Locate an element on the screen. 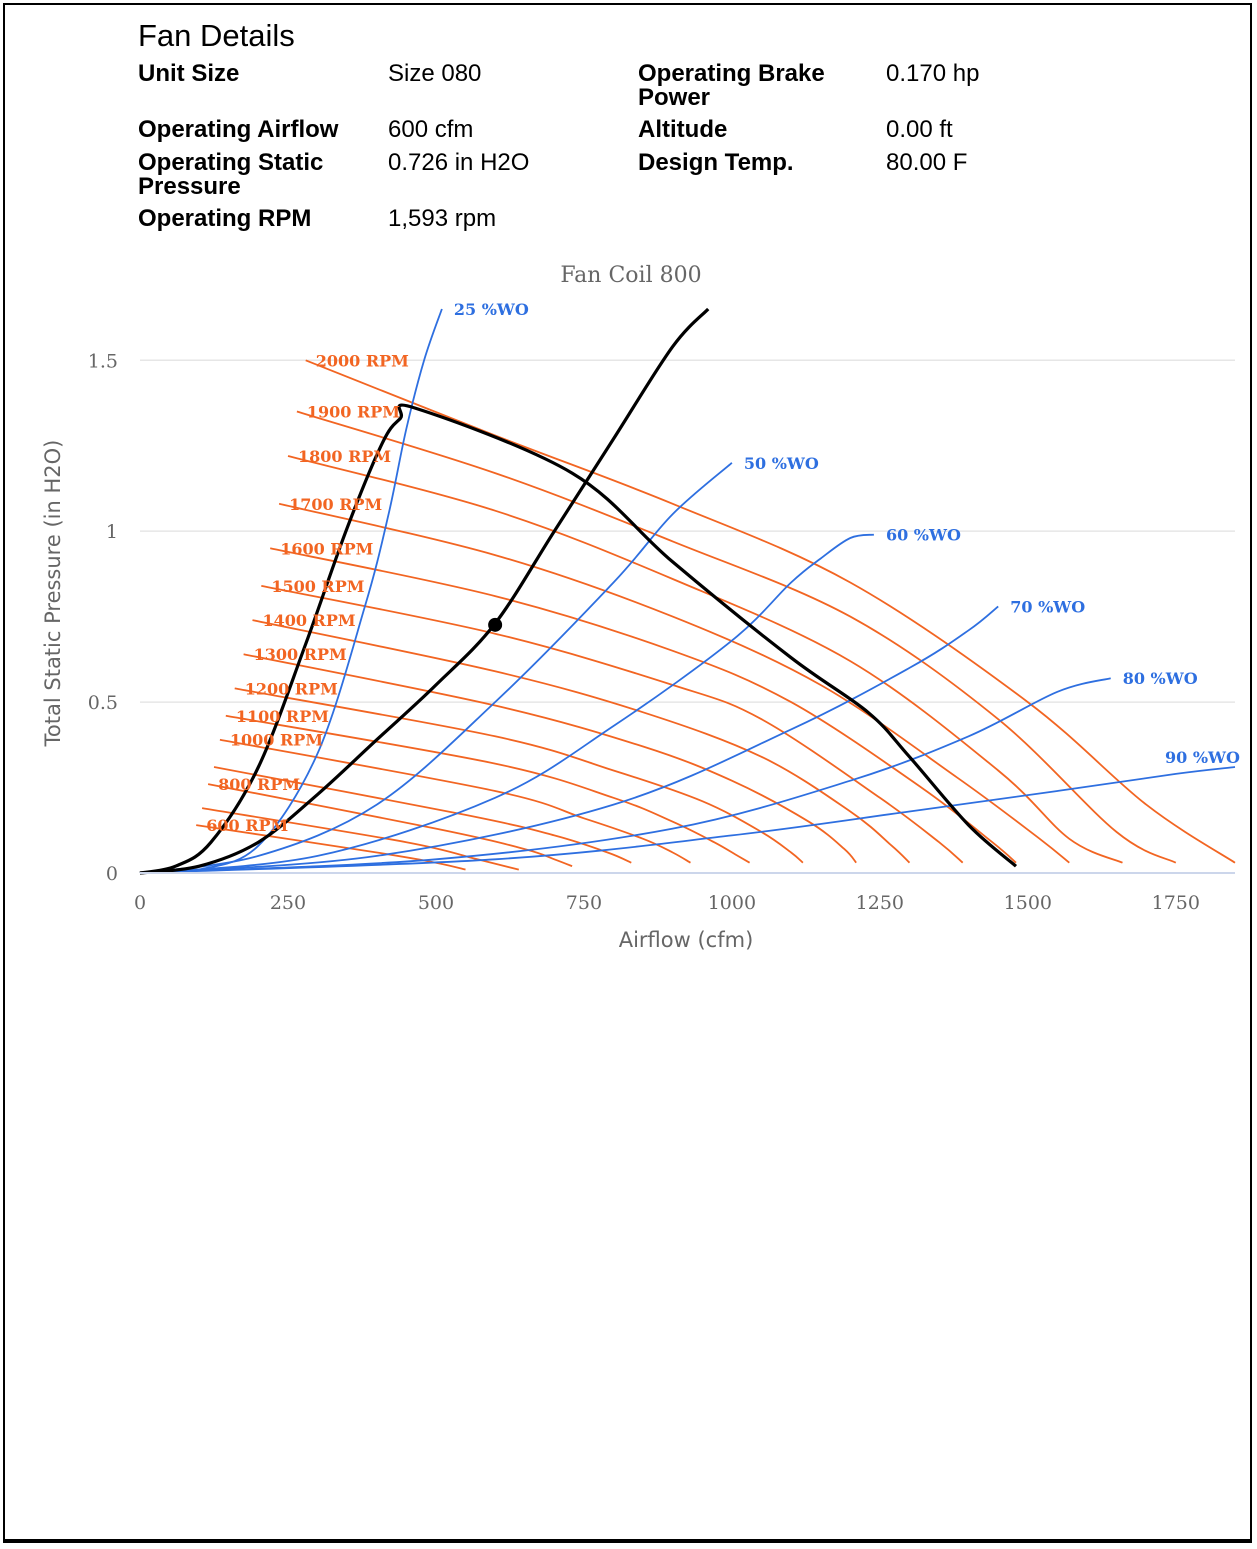  airflow-label: Operating Airflow is located at coordinates (238, 129).